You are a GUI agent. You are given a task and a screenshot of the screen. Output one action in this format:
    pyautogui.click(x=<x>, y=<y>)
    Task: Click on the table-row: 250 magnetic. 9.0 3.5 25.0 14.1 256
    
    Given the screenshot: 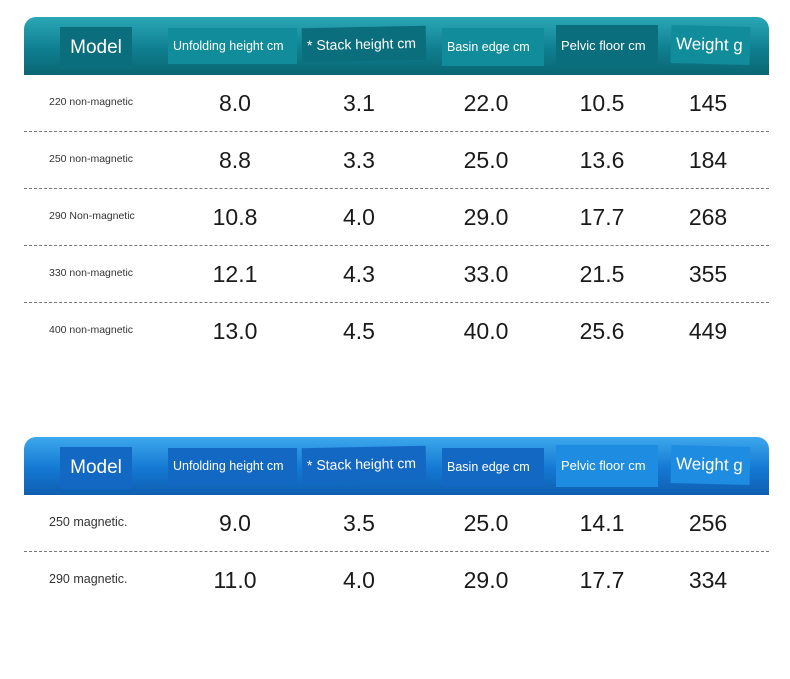 What is the action you would take?
    pyautogui.click(x=396, y=523)
    